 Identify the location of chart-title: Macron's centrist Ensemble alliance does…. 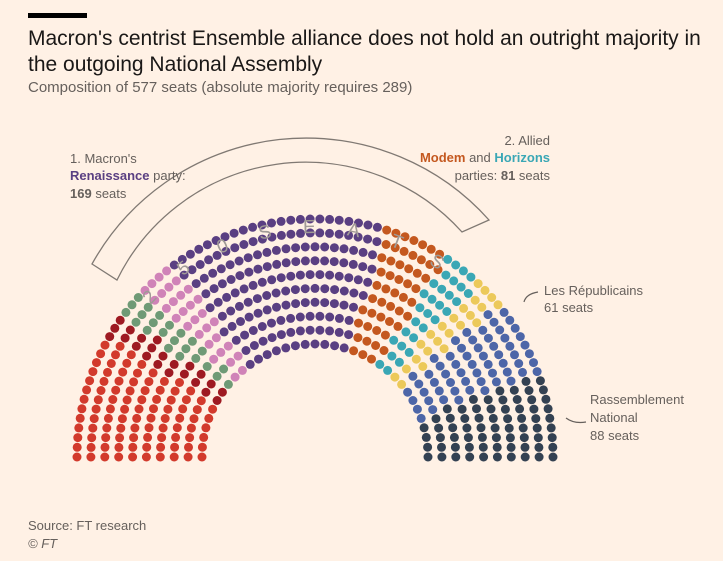
(364, 51).